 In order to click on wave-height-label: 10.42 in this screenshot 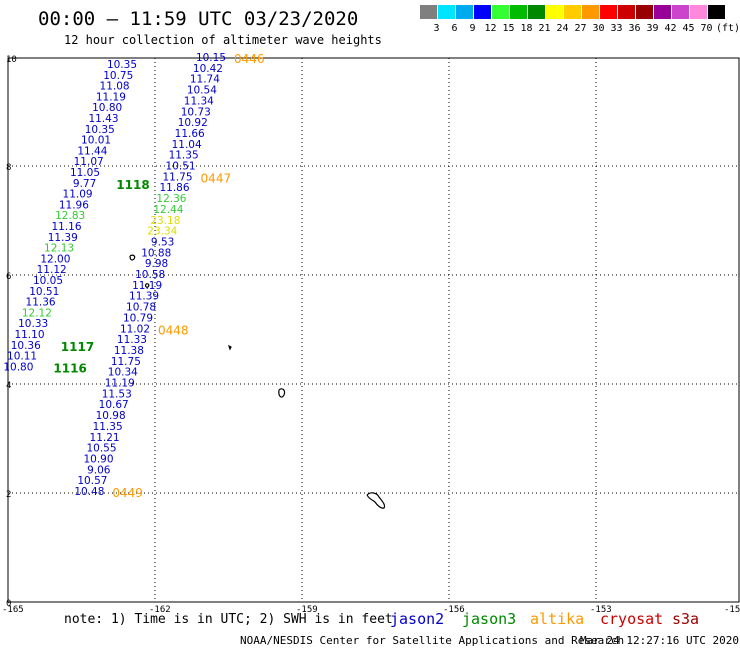, I will do `click(208, 69)`.